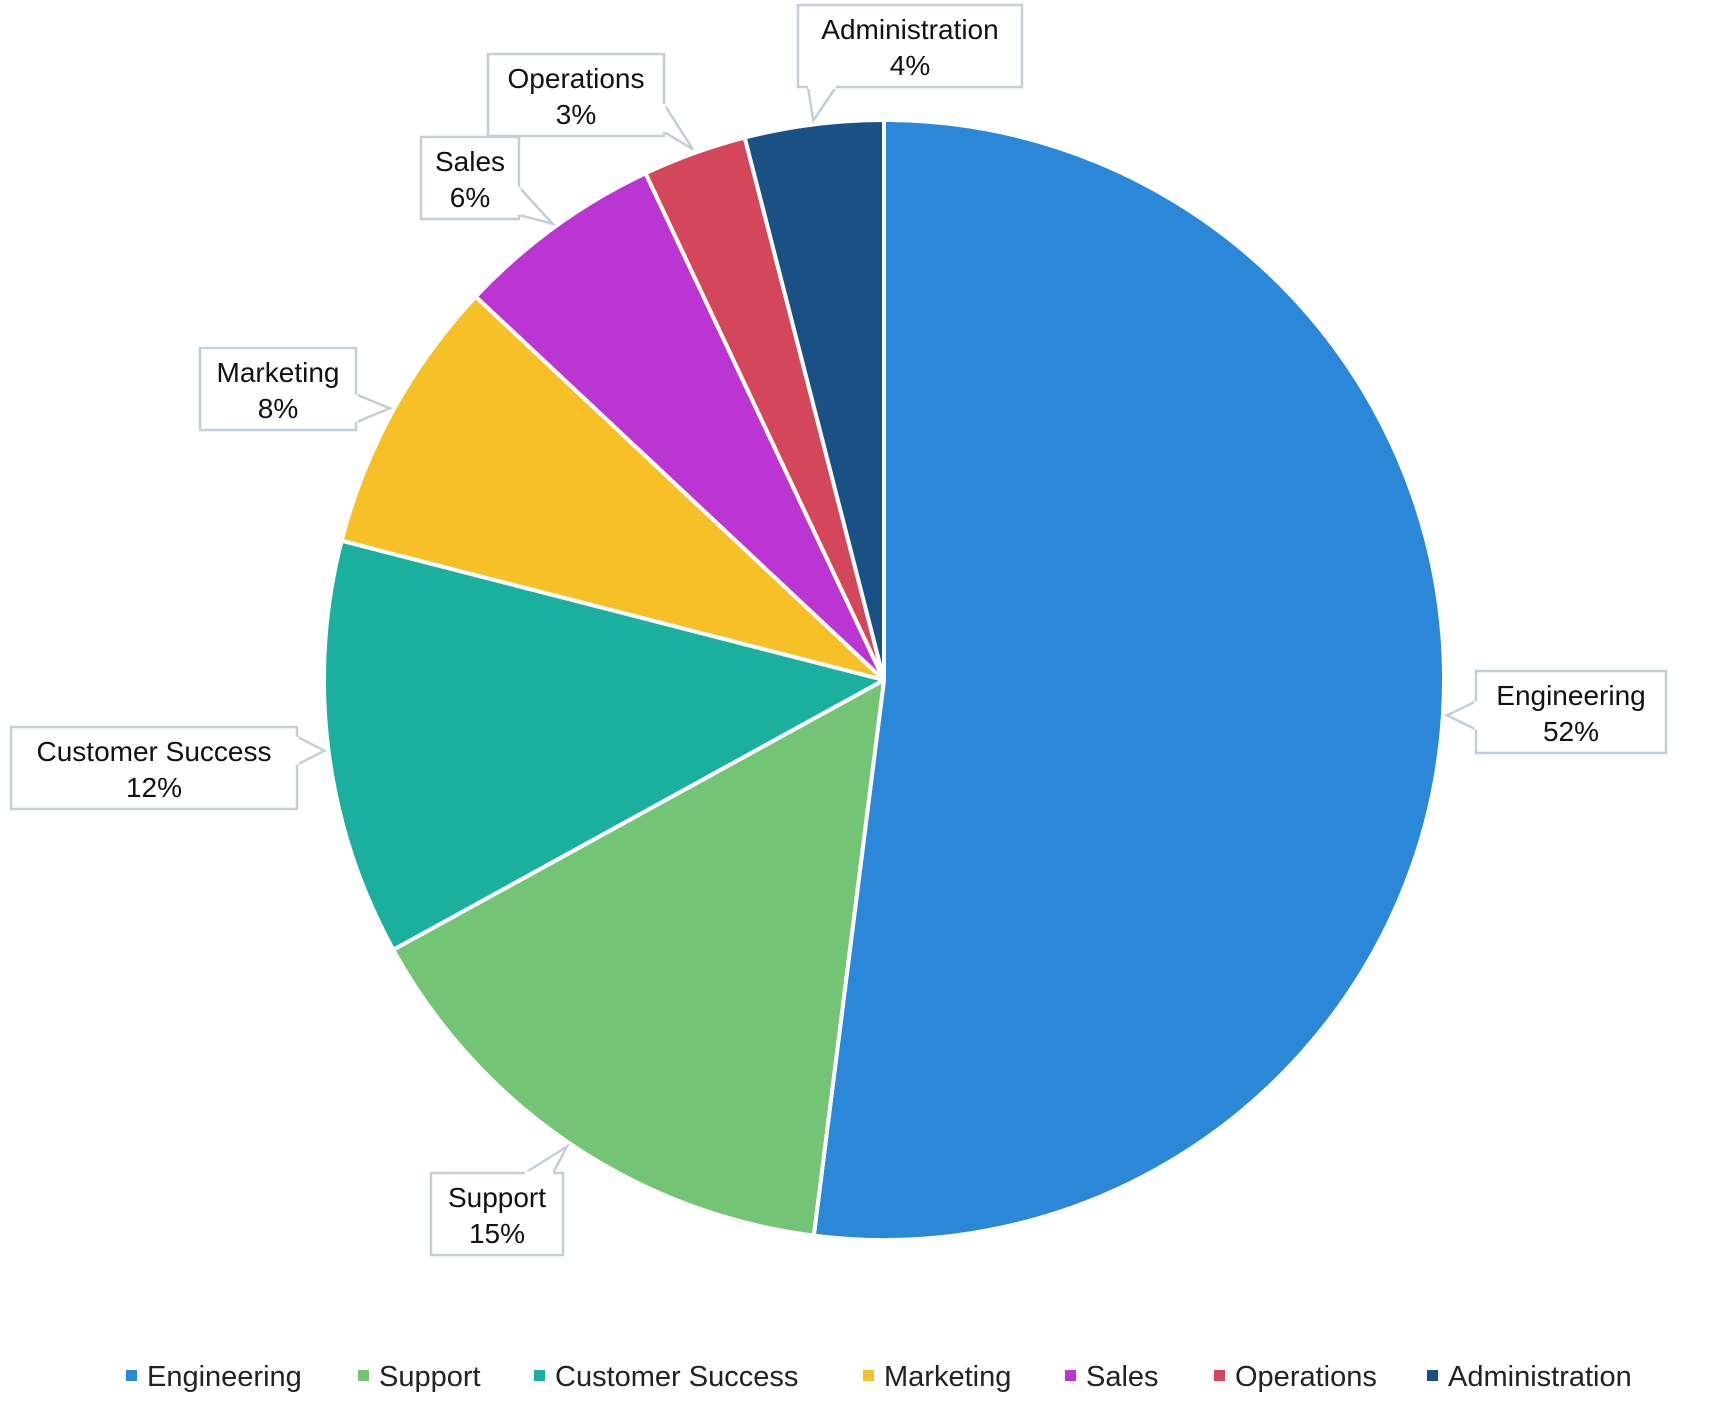 This screenshot has width=1718, height=1417. Describe the element at coordinates (576, 78) in the screenshot. I see `data-label-name: Operations` at that location.